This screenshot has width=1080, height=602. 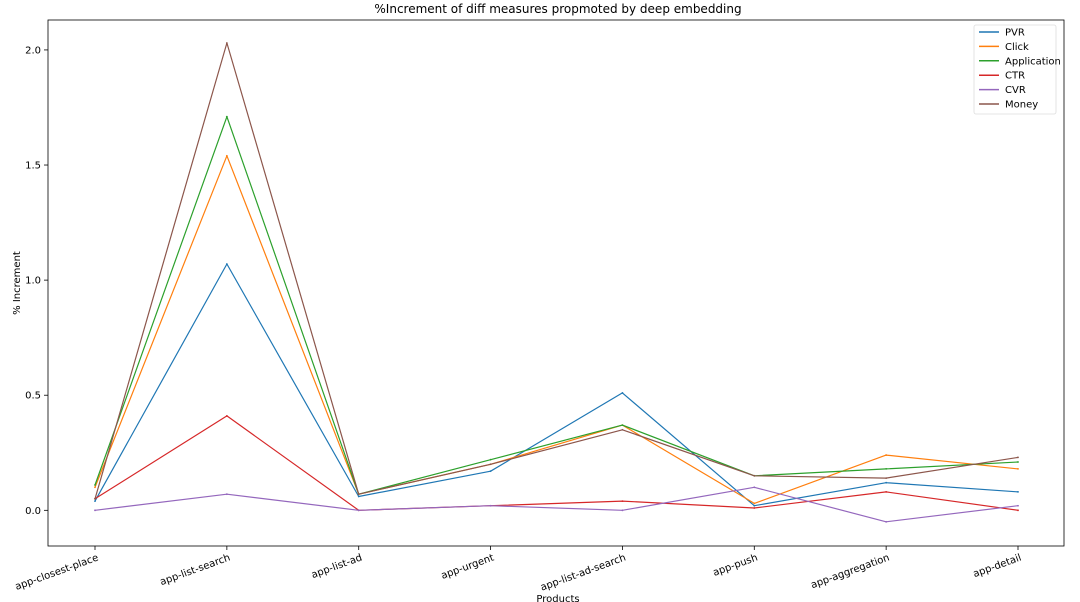 I want to click on y-tick-label: 1.5, so click(x=33, y=166).